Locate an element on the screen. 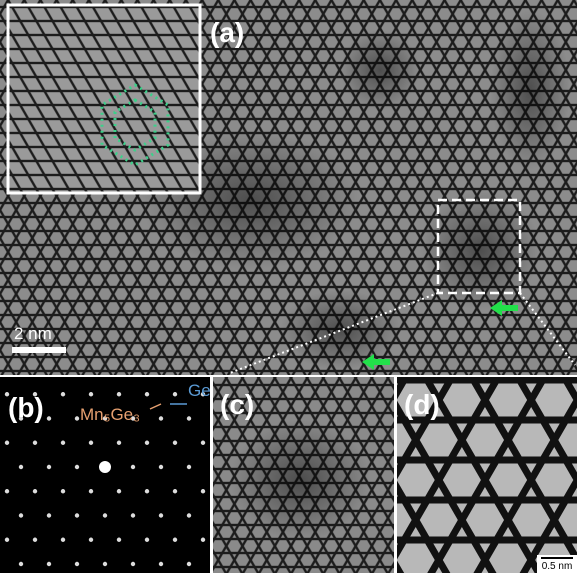 The width and height of the screenshot is (577, 573). panel-label: (c) is located at coordinates (237, 404).